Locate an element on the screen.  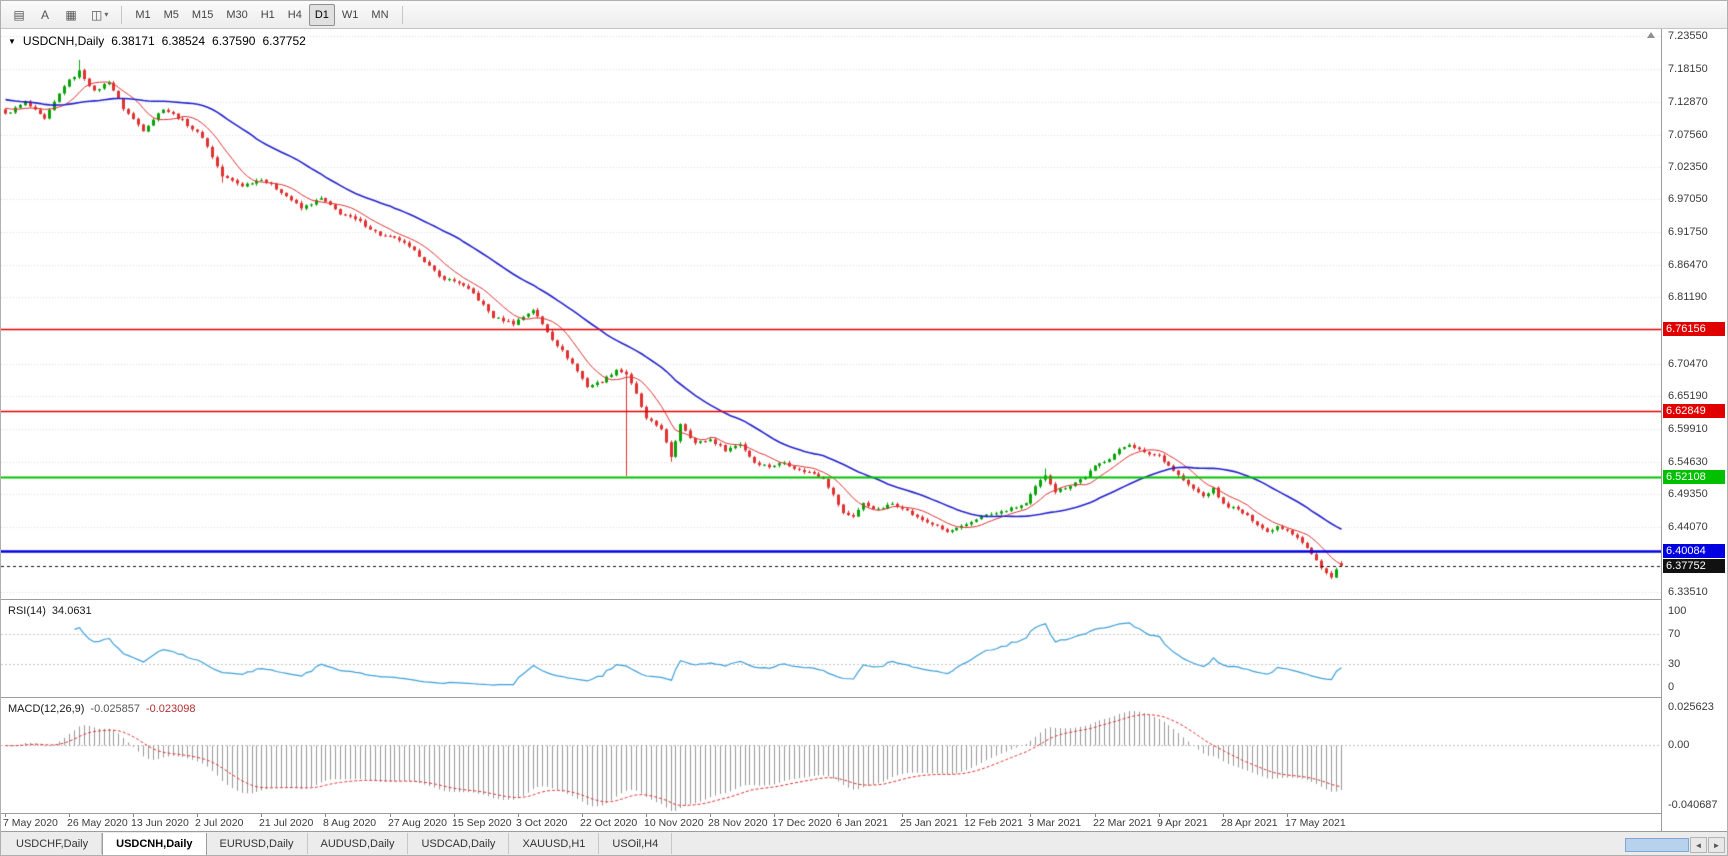
timeframe-button-group: M1 M5 M15 M30 H1 H4 D1 W1 MN is located at coordinates (261, 14).